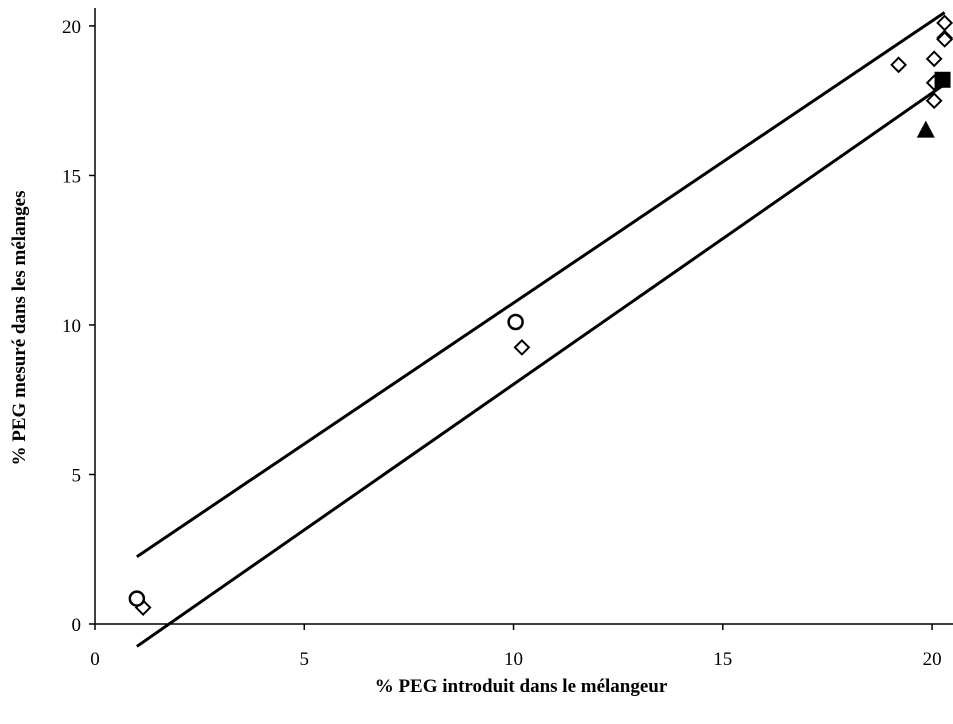 This screenshot has width=953, height=724. What do you see at coordinates (932, 659) in the screenshot?
I see `x-tick-label: 20` at bounding box center [932, 659].